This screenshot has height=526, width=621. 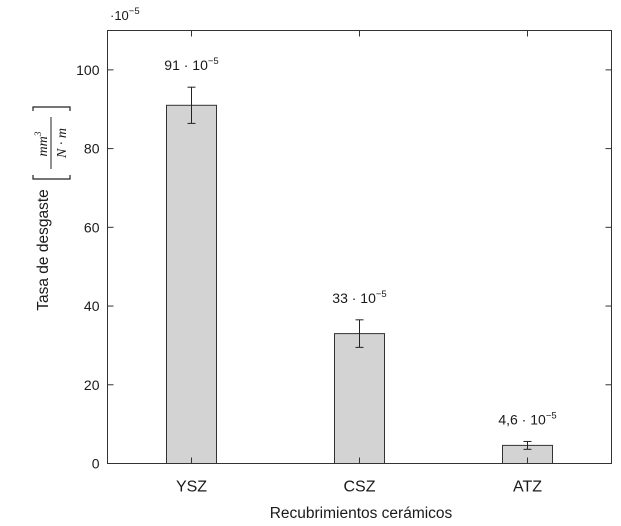 I want to click on x-axis-title: Recubrimientos cerámicos, so click(x=361, y=513).